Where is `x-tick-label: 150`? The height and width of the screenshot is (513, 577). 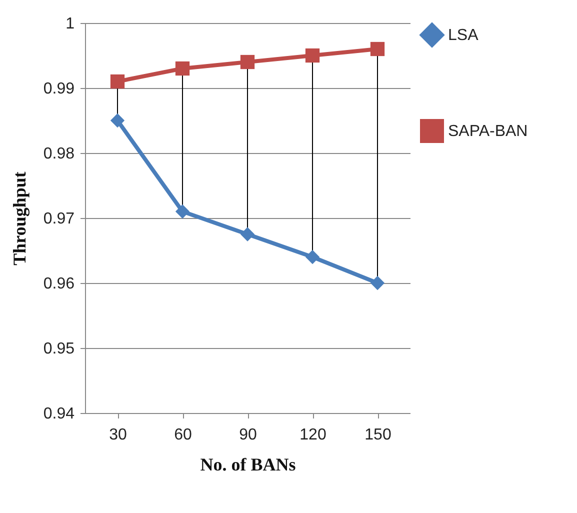
x-tick-label: 150 is located at coordinates (378, 435).